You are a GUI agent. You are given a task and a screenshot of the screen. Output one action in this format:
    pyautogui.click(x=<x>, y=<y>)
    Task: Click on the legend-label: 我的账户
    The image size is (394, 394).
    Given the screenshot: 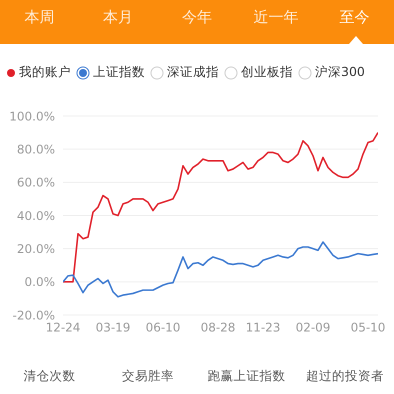 What is the action you would take?
    pyautogui.click(x=45, y=72)
    